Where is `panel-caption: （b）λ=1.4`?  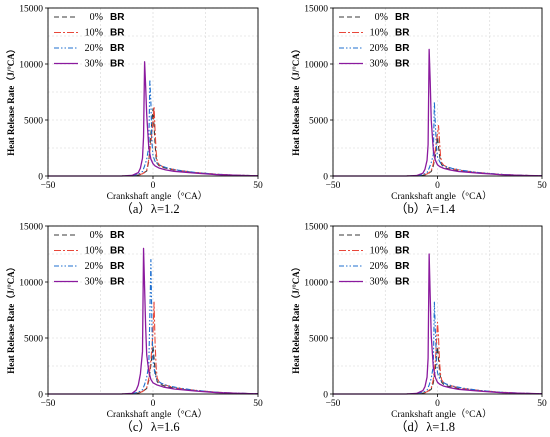 panel-caption: （b）λ=1.4 is located at coordinates (425, 209).